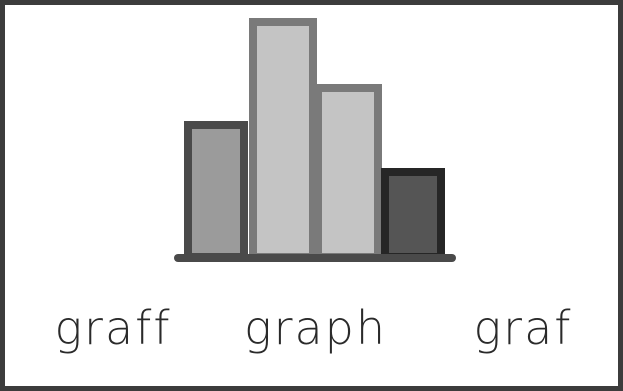  I want to click on word-option-2: graph, so click(315, 328).